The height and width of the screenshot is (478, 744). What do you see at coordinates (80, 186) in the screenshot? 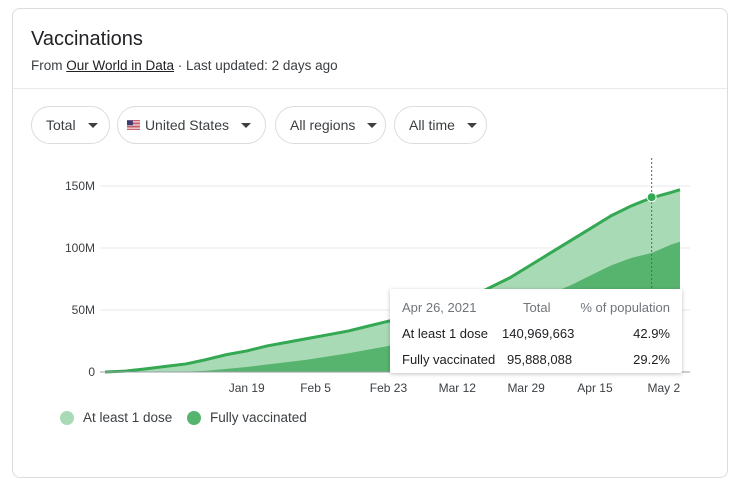
I see `y-tick-label: 150M` at bounding box center [80, 186].